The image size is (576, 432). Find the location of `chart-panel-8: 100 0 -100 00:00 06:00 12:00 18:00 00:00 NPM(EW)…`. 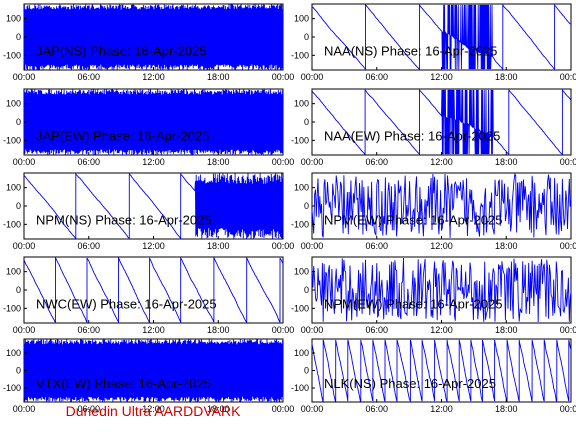

chart-panel-8: 100 0 -100 00:00 06:00 12:00 18:00 00:00 NPM(EW)… is located at coordinates (433, 295).